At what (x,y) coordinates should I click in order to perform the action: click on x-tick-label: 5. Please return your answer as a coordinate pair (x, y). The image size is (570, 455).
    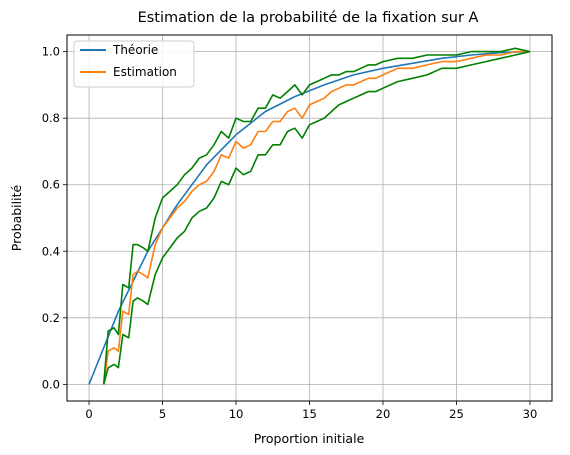
    Looking at the image, I should click on (162, 414).